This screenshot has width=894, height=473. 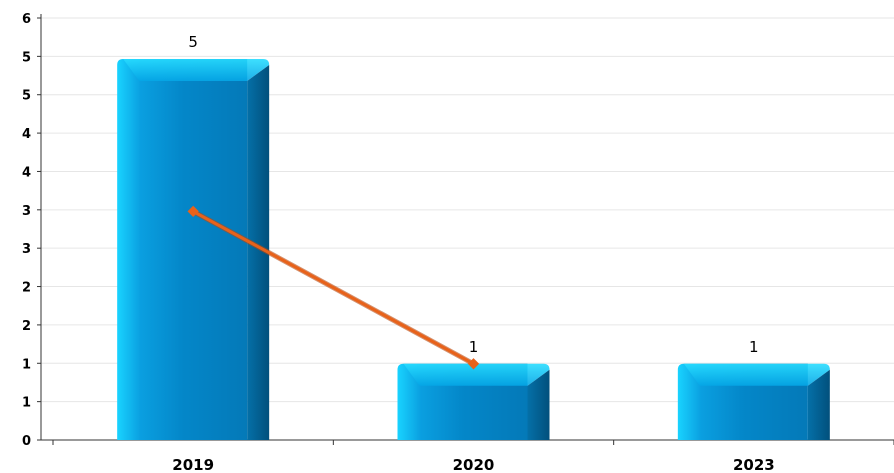 What do you see at coordinates (193, 464) in the screenshot?
I see `x-tick-label: 2019` at bounding box center [193, 464].